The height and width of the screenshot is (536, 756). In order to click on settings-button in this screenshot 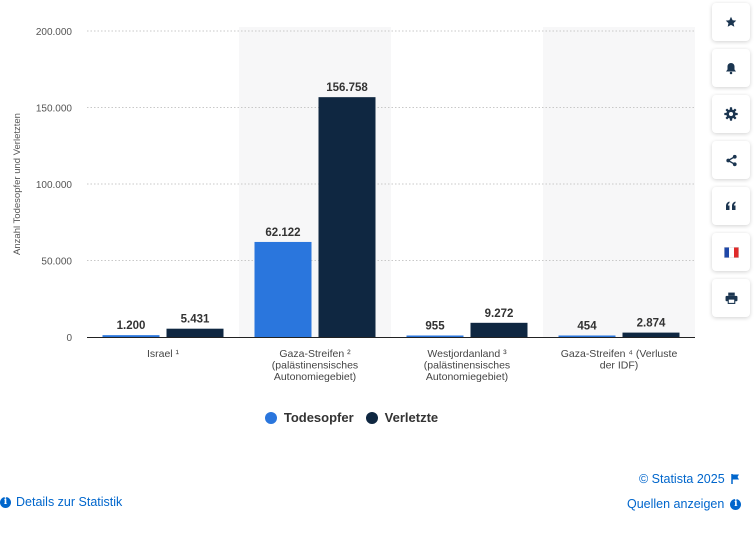, I will do `click(731, 114)`.